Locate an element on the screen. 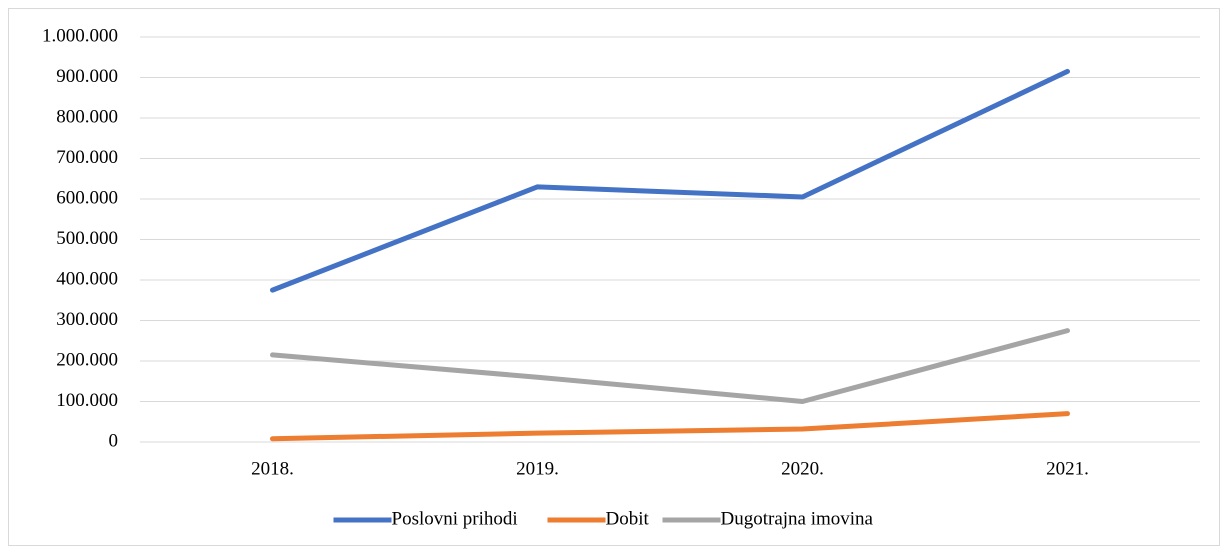  y-tick-label: 200.000 is located at coordinates (87, 359).